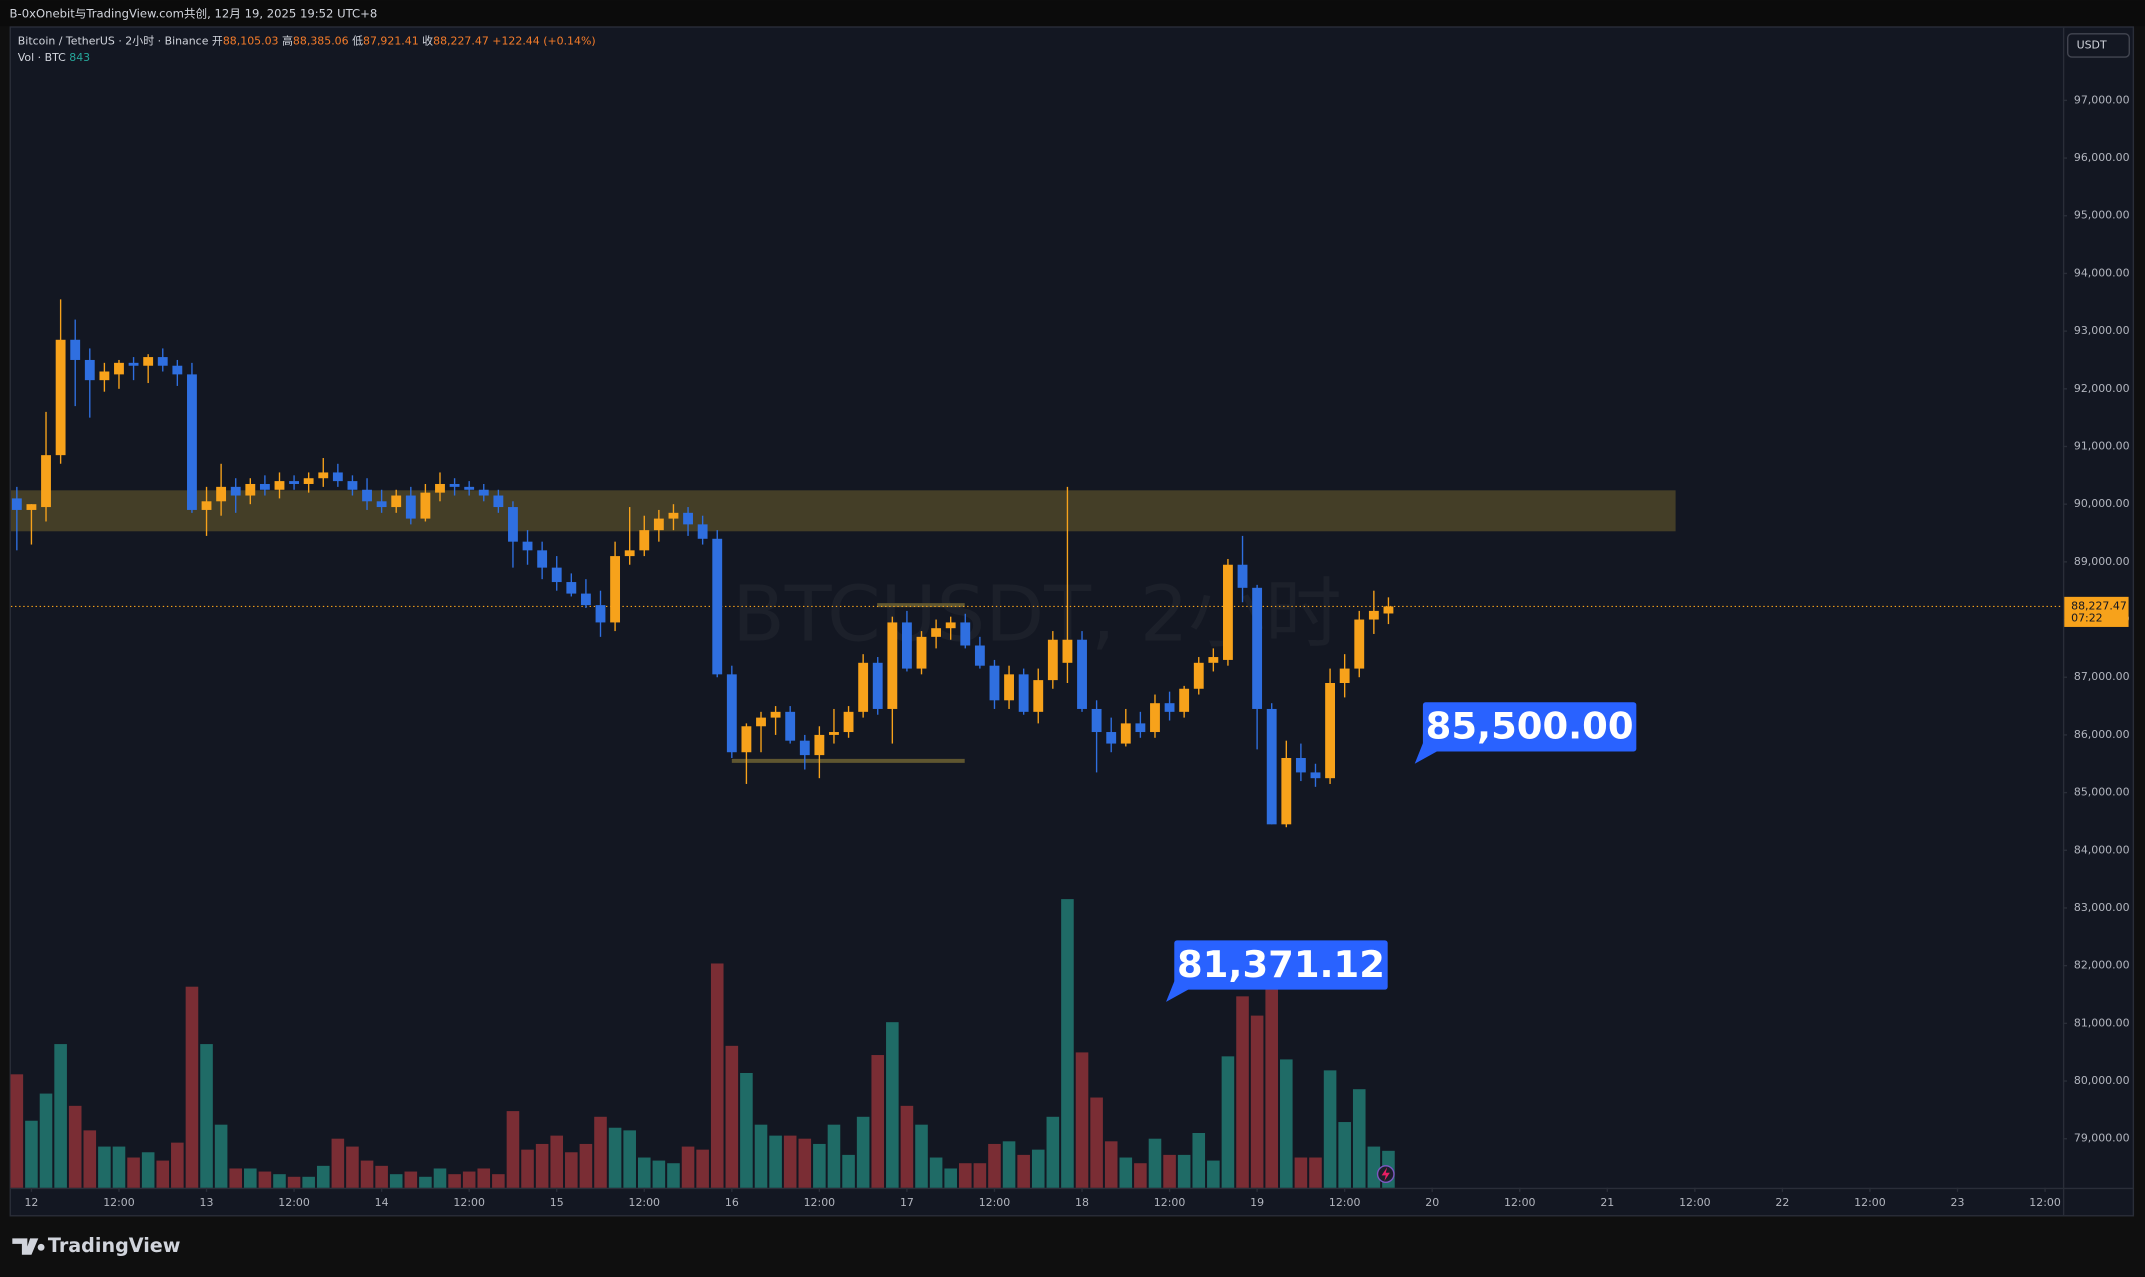 This screenshot has height=1277, width=2145. Describe the element at coordinates (113, 40) in the screenshot. I see `symbol: Bitcoin / TetherUS · 2小时 · Binance` at that location.